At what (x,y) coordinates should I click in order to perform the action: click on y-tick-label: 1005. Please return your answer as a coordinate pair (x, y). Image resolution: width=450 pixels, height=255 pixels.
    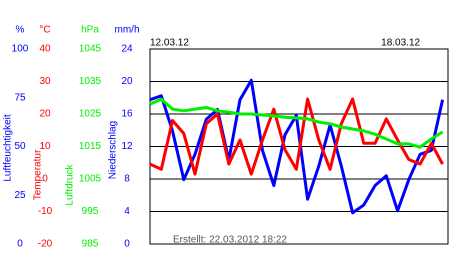
    Looking at the image, I should click on (90, 179).